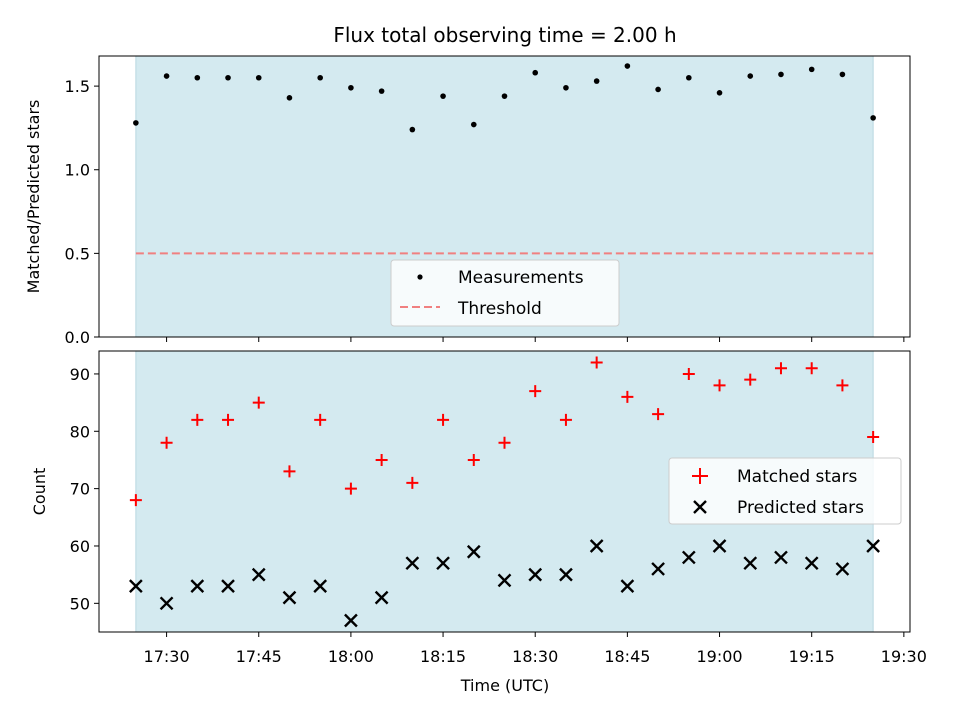 This screenshot has width=960, height=720. Describe the element at coordinates (77, 337) in the screenshot. I see `ratio-y-tick-label: 0.0` at that location.